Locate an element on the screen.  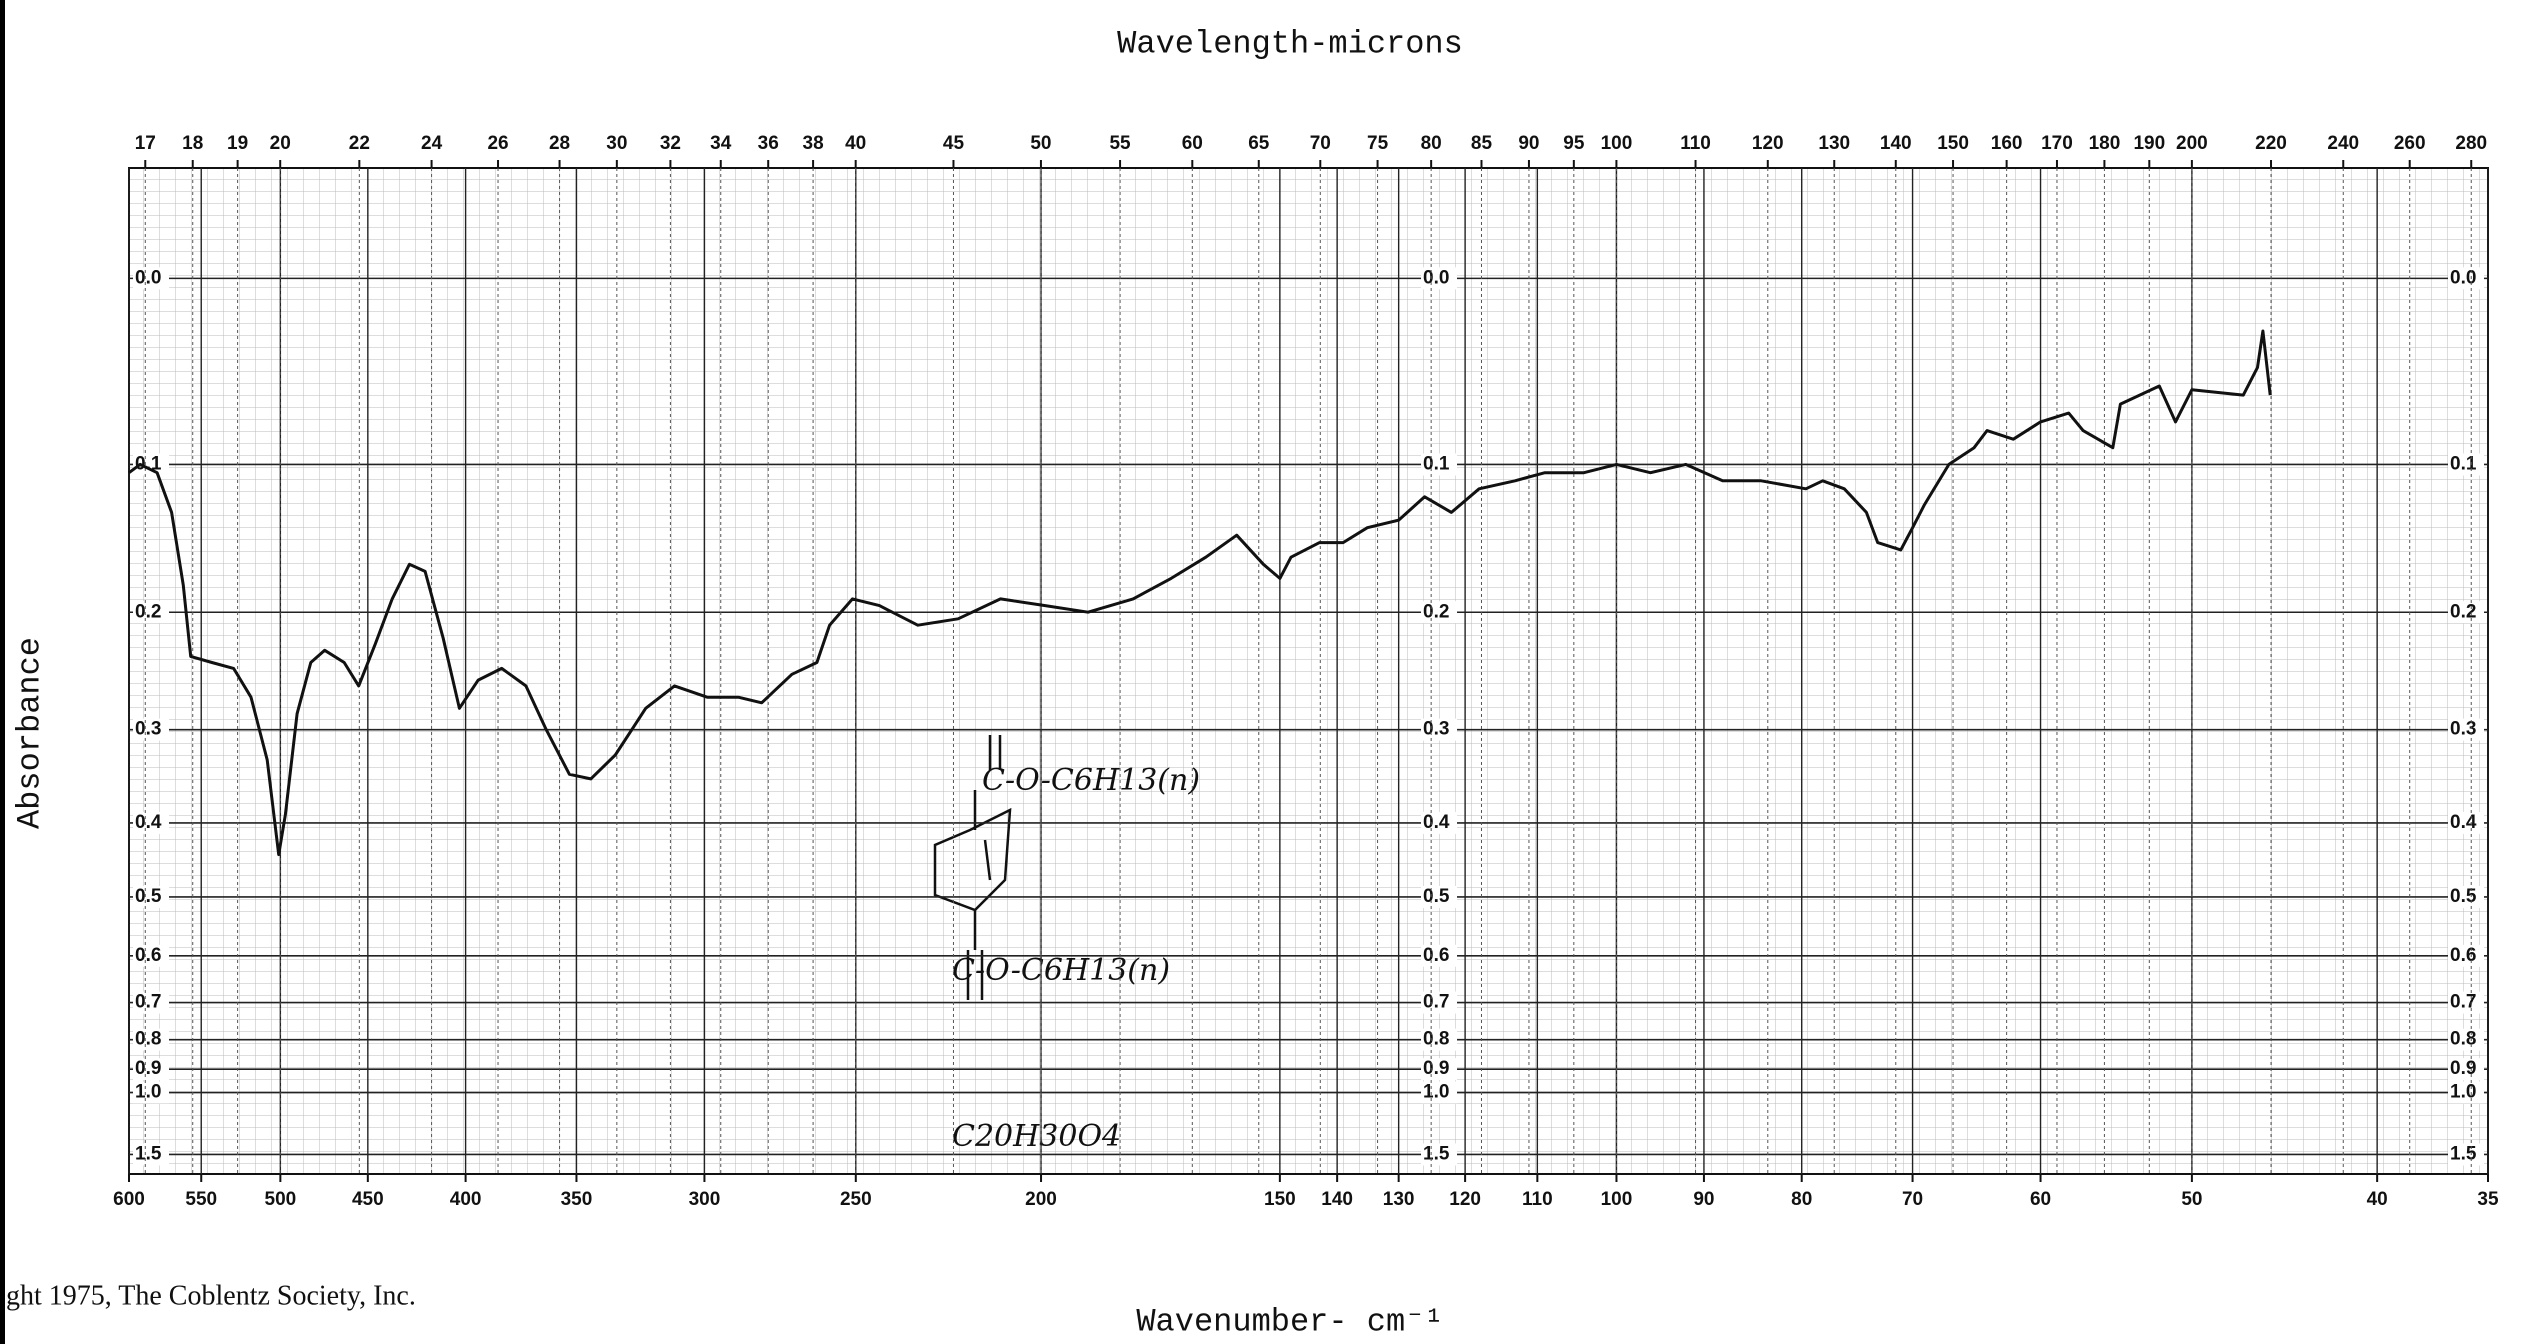
x2-tick-label: 80 is located at coordinates (1431, 143).